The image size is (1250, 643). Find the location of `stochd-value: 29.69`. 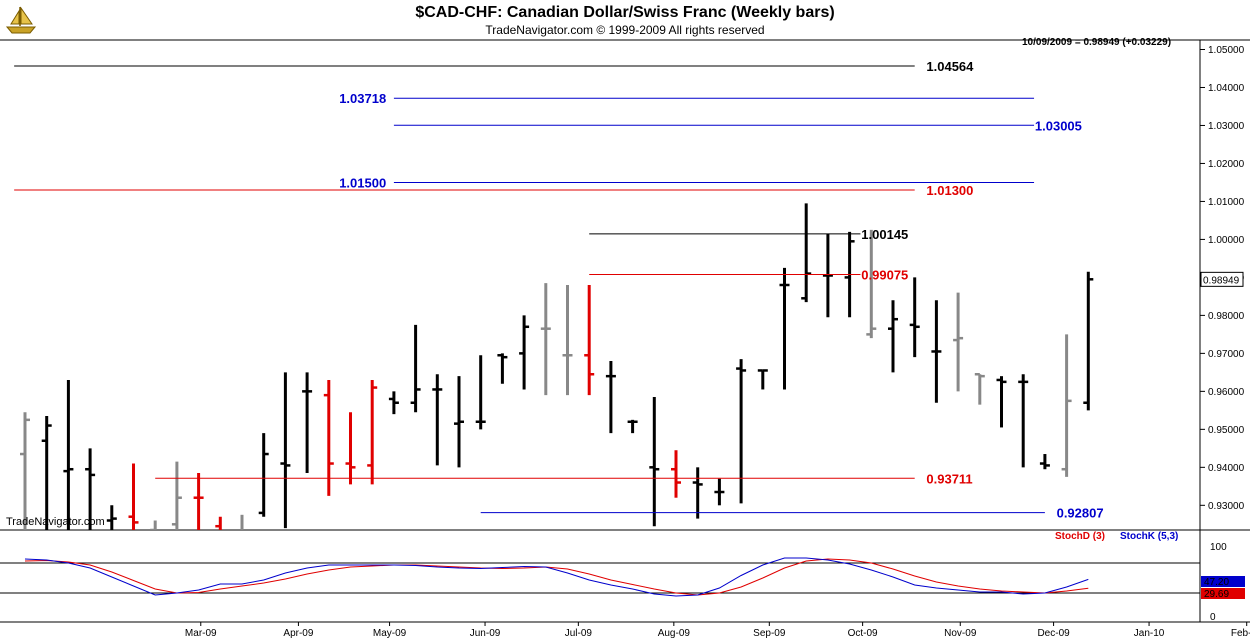

stochd-value: 29.69 is located at coordinates (1216, 594).